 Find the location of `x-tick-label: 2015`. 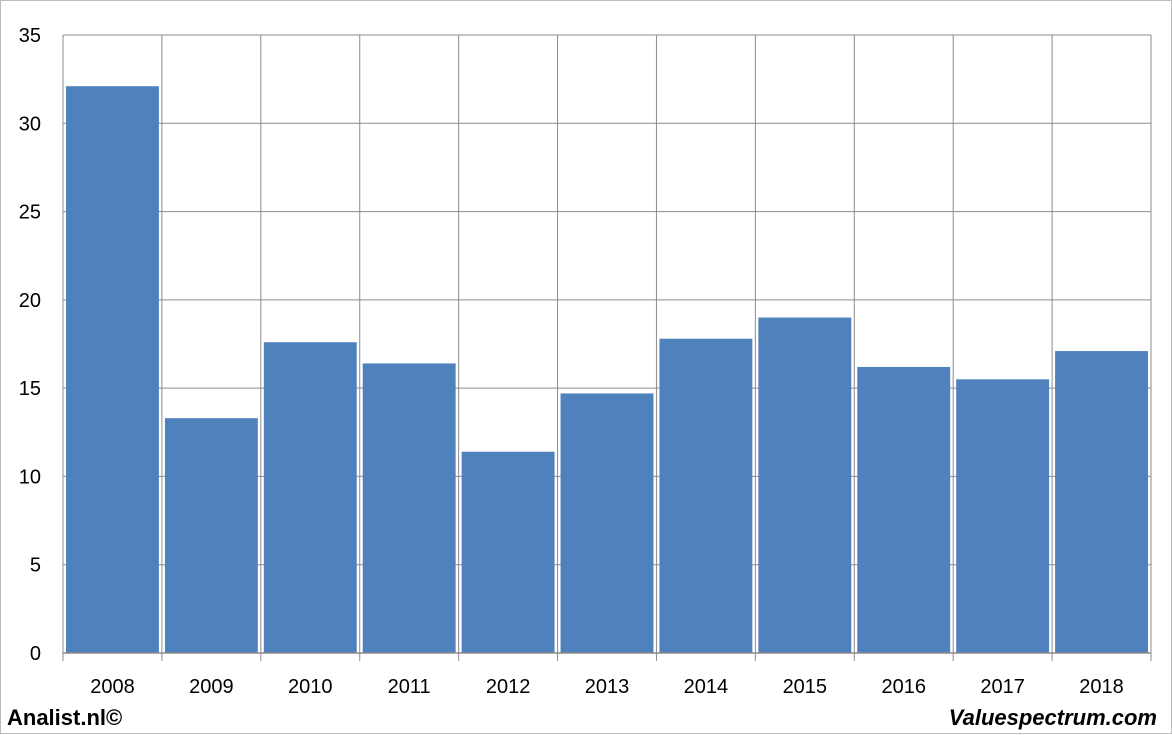

x-tick-label: 2015 is located at coordinates (805, 687).